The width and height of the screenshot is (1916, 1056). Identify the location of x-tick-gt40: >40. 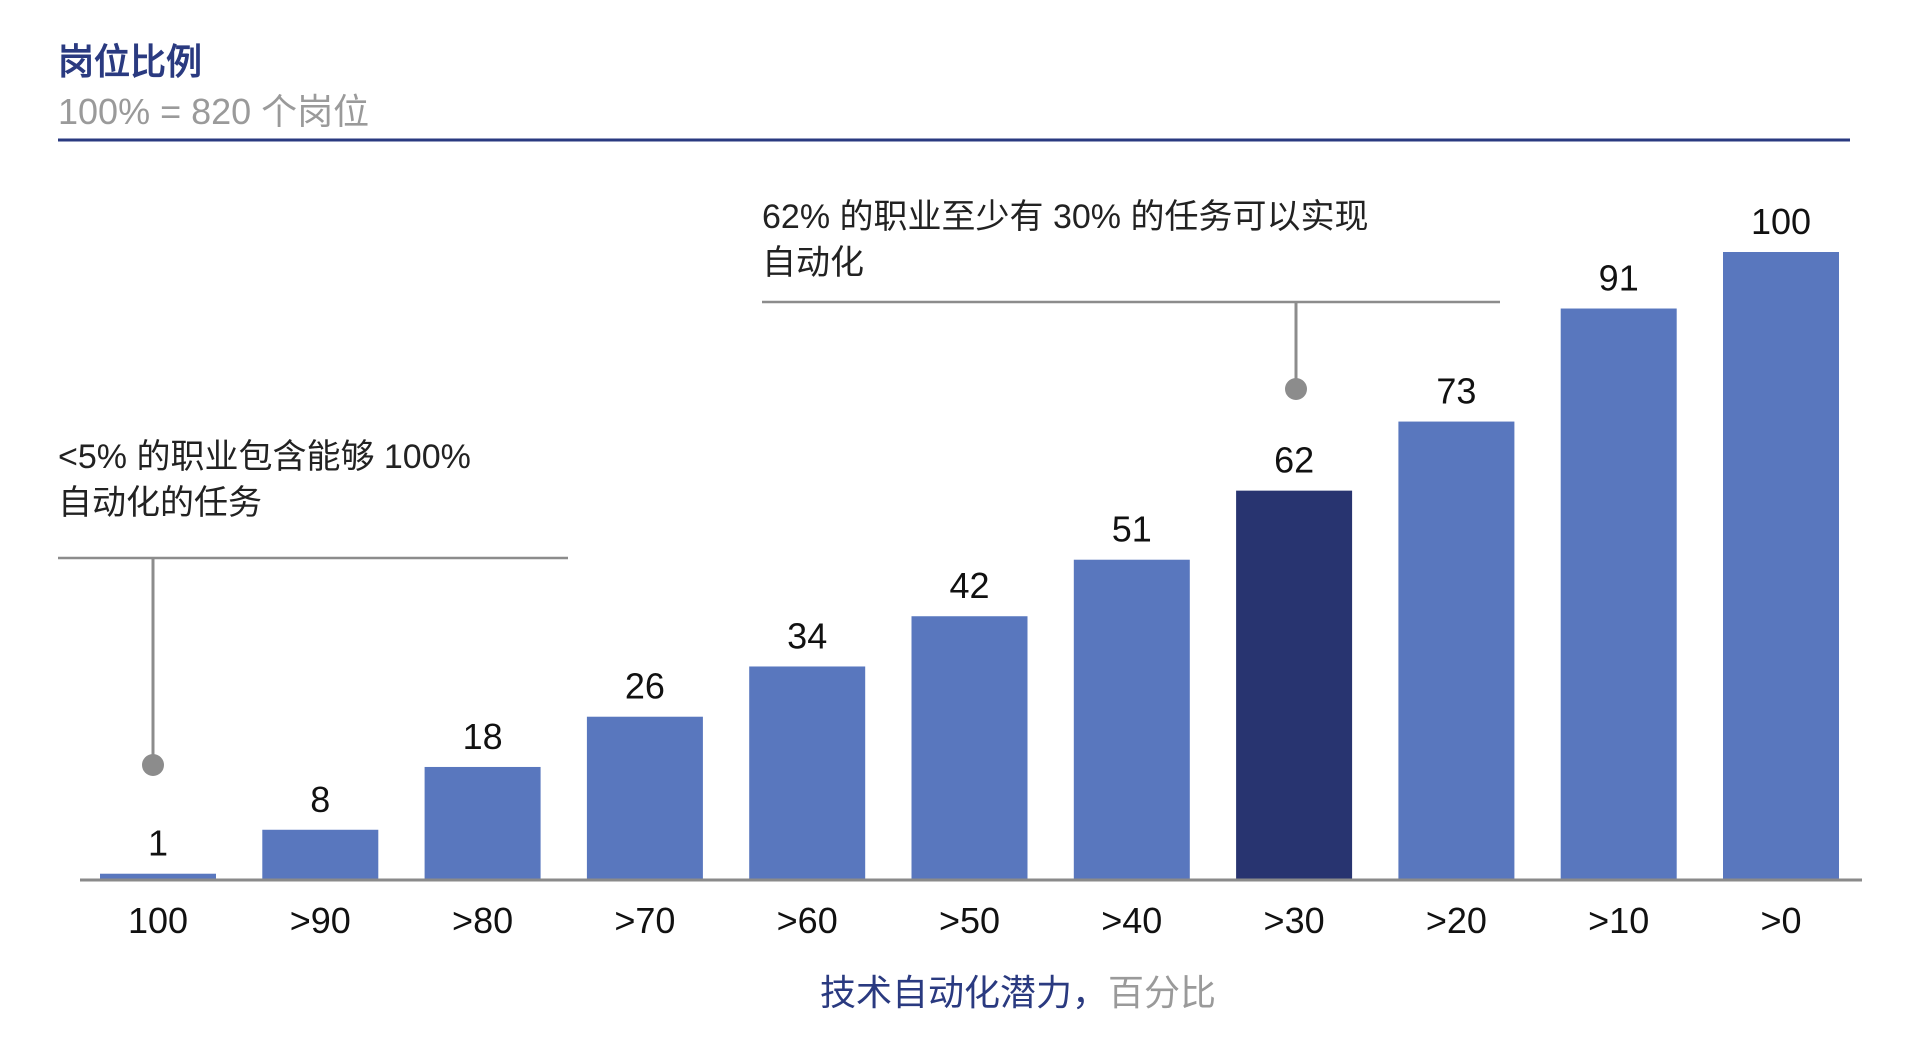
(1131, 920).